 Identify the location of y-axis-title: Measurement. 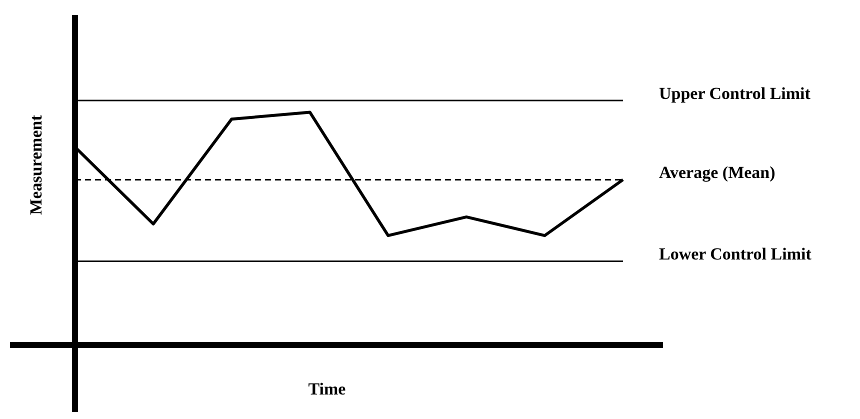
(36, 164).